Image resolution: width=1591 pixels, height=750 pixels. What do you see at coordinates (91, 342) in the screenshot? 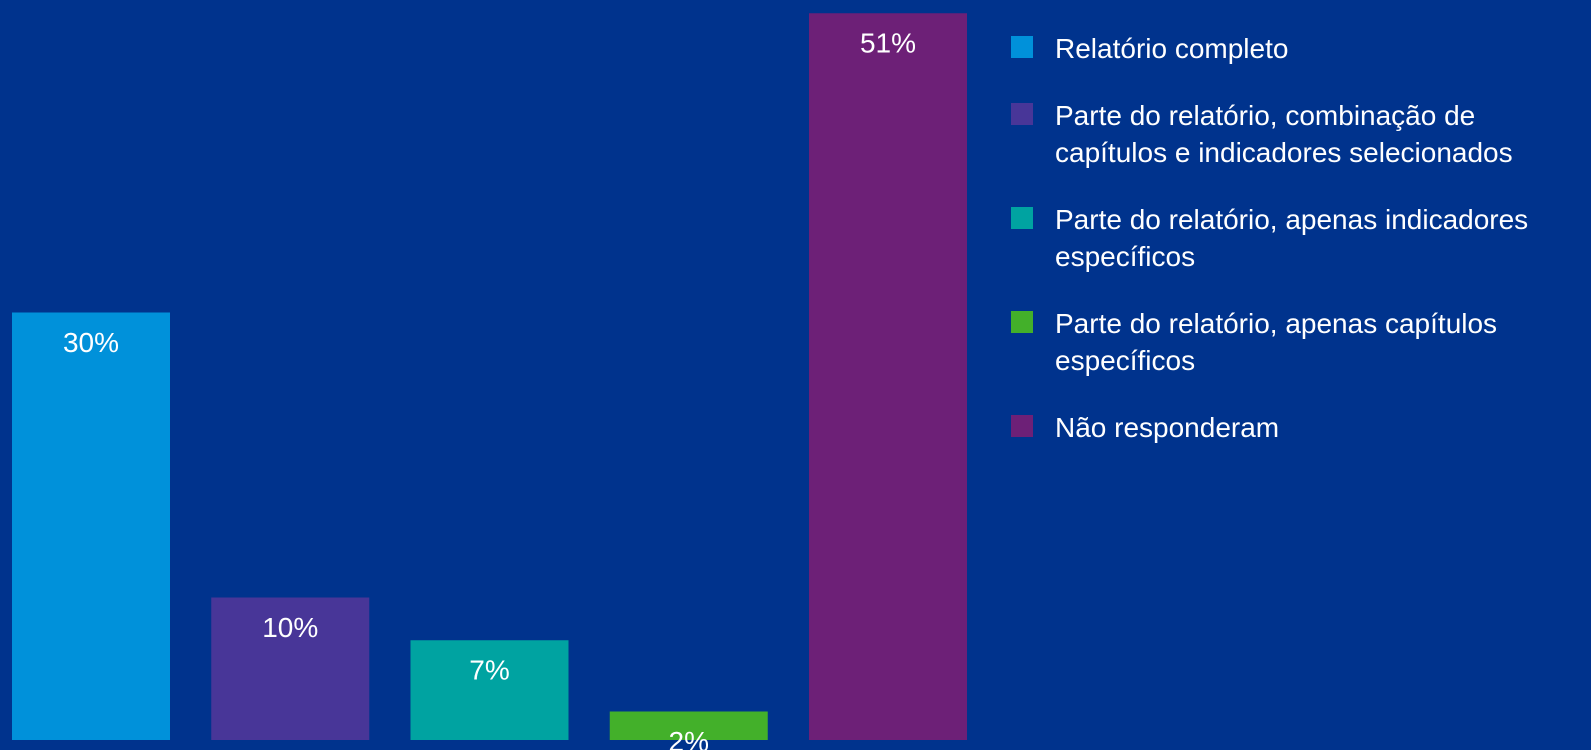
I see `value-label: 30%` at bounding box center [91, 342].